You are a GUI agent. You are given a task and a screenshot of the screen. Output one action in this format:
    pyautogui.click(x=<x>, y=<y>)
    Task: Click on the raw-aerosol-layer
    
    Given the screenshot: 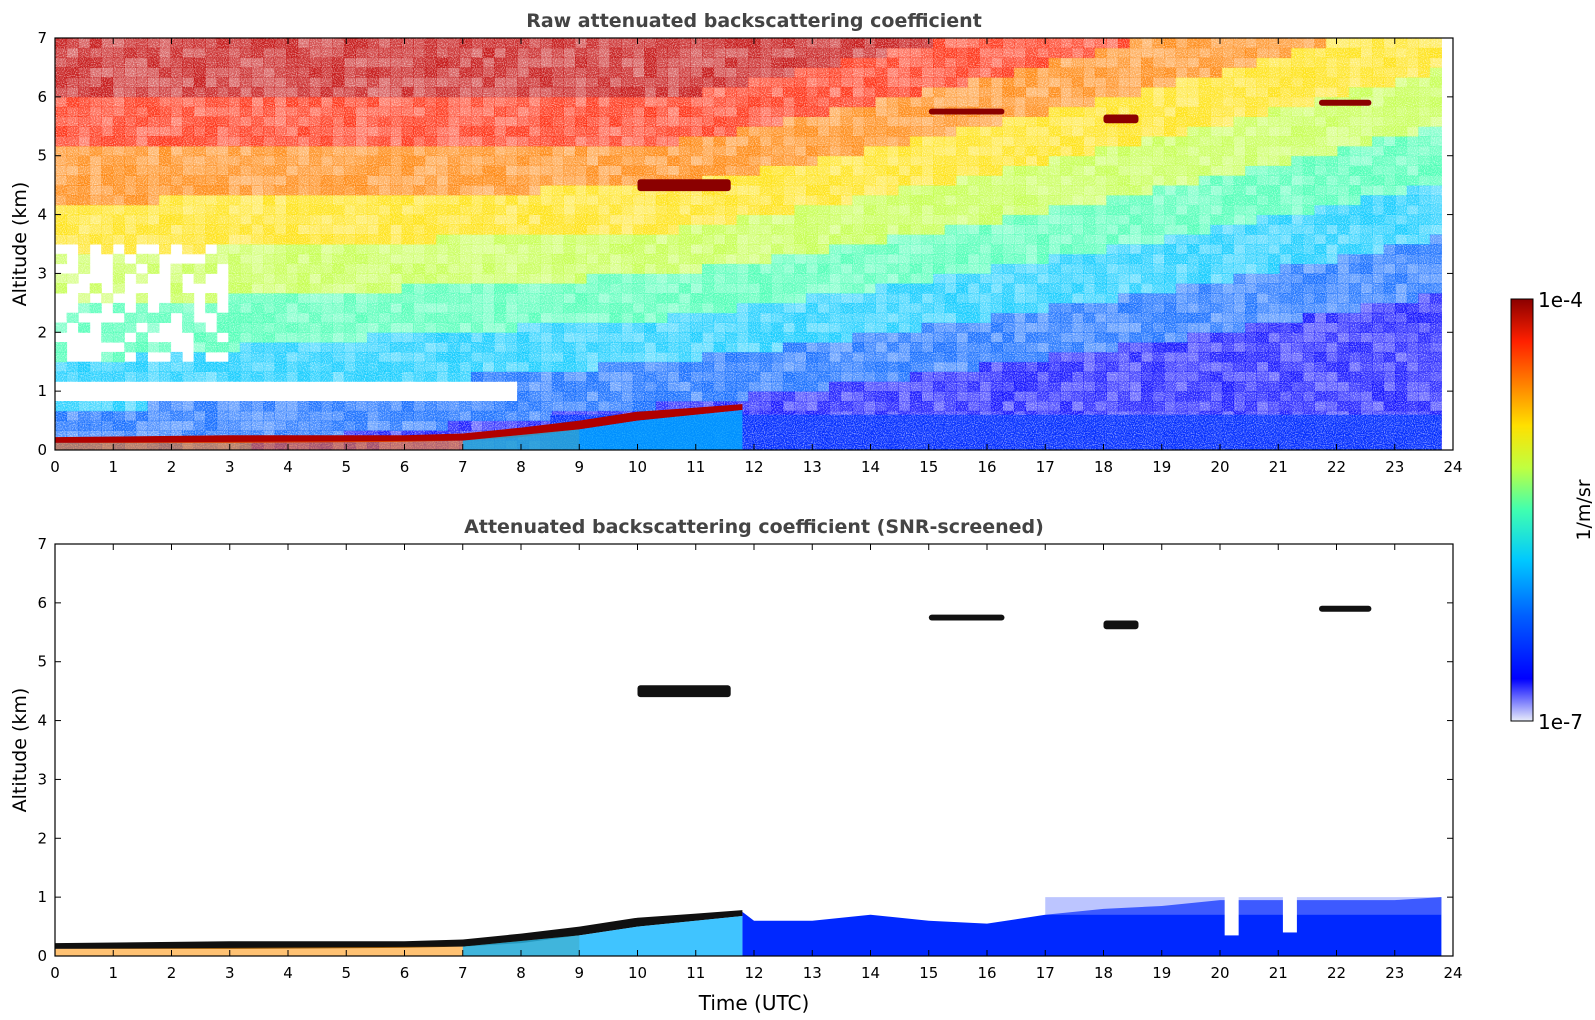 What is the action you would take?
    pyautogui.click(x=399, y=423)
    